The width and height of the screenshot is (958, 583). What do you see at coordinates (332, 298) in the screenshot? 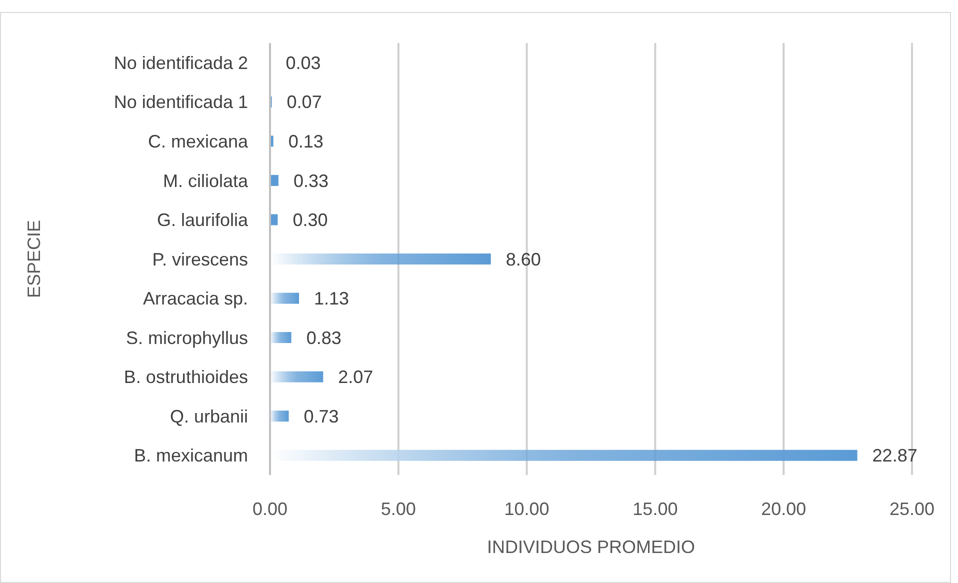
I see `data-label: 1.13` at bounding box center [332, 298].